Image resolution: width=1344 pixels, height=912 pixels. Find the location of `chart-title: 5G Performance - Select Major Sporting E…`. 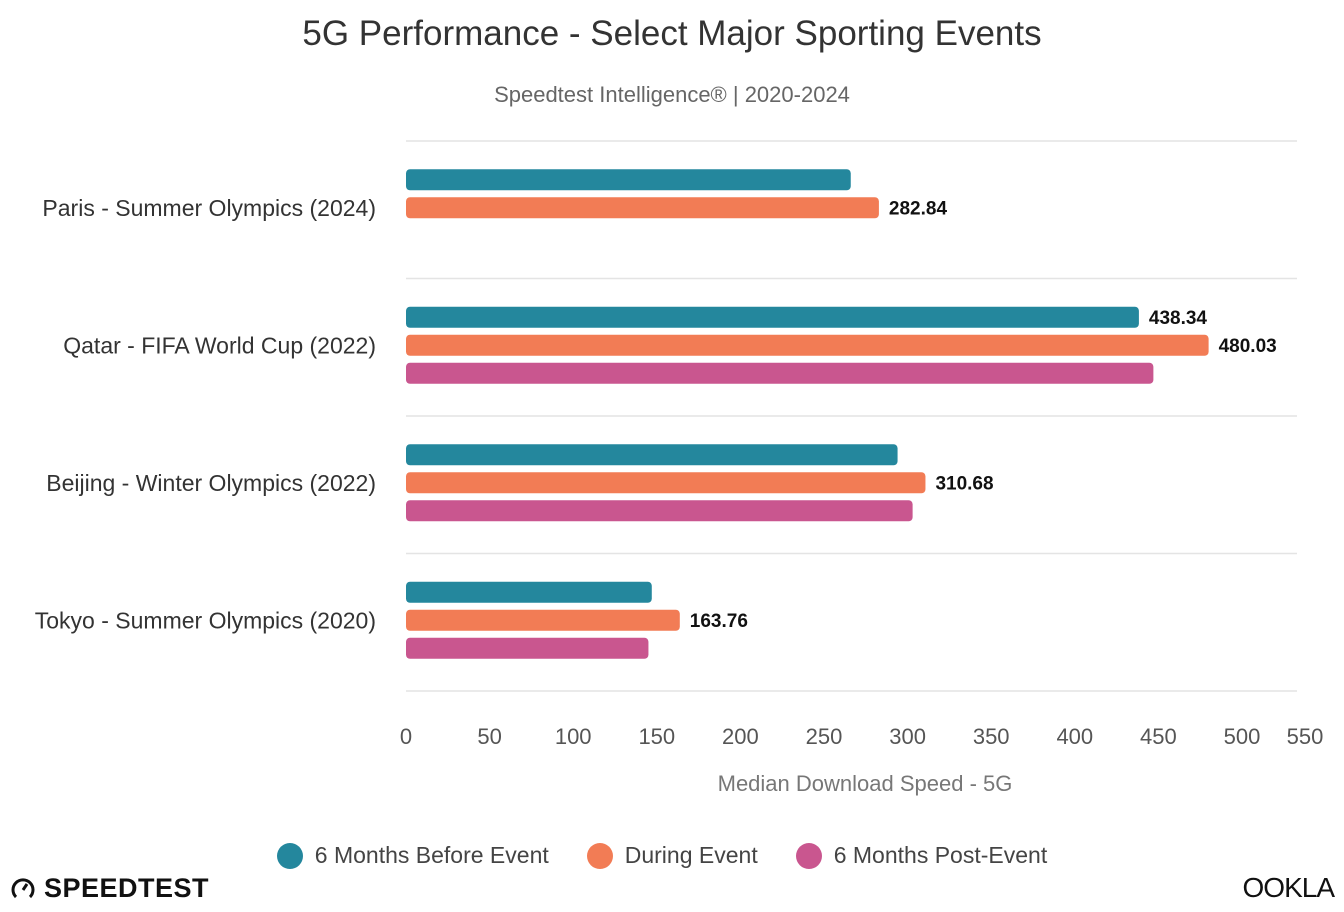

chart-title: 5G Performance - Select Major Sporting E… is located at coordinates (672, 33).